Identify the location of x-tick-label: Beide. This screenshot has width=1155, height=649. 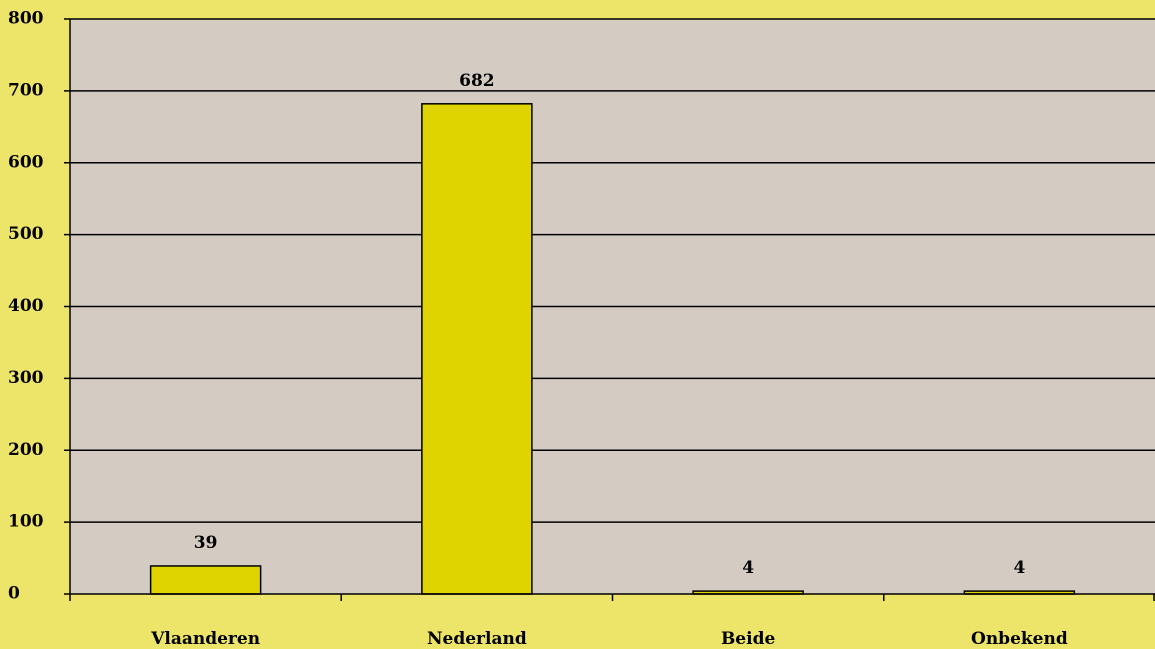
(748, 639).